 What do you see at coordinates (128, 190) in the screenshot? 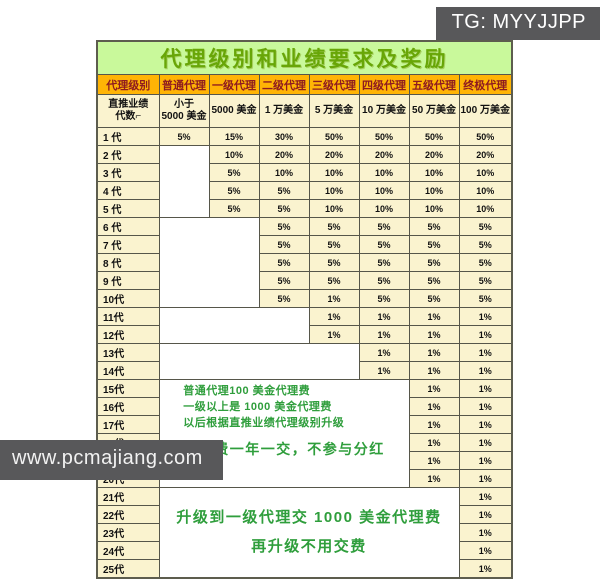
I see `row-label: 4 代` at bounding box center [128, 190].